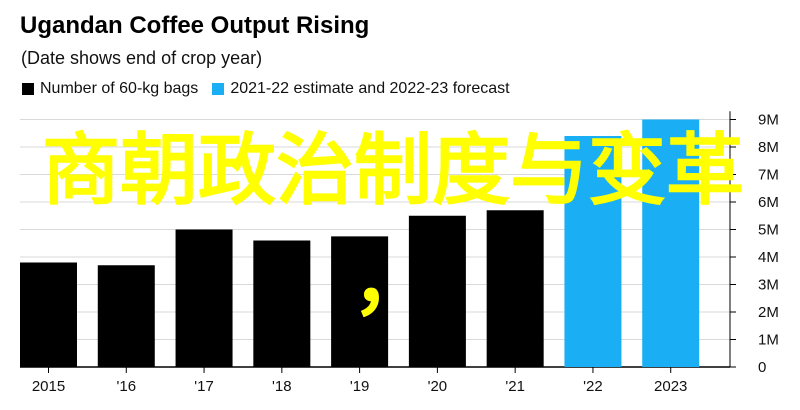 This screenshot has width=800, height=410. I want to click on x-tick-label: 2023, so click(670, 386).